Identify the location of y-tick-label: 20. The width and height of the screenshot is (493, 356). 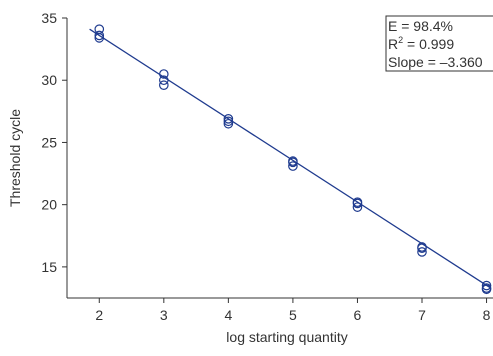
(49, 205).